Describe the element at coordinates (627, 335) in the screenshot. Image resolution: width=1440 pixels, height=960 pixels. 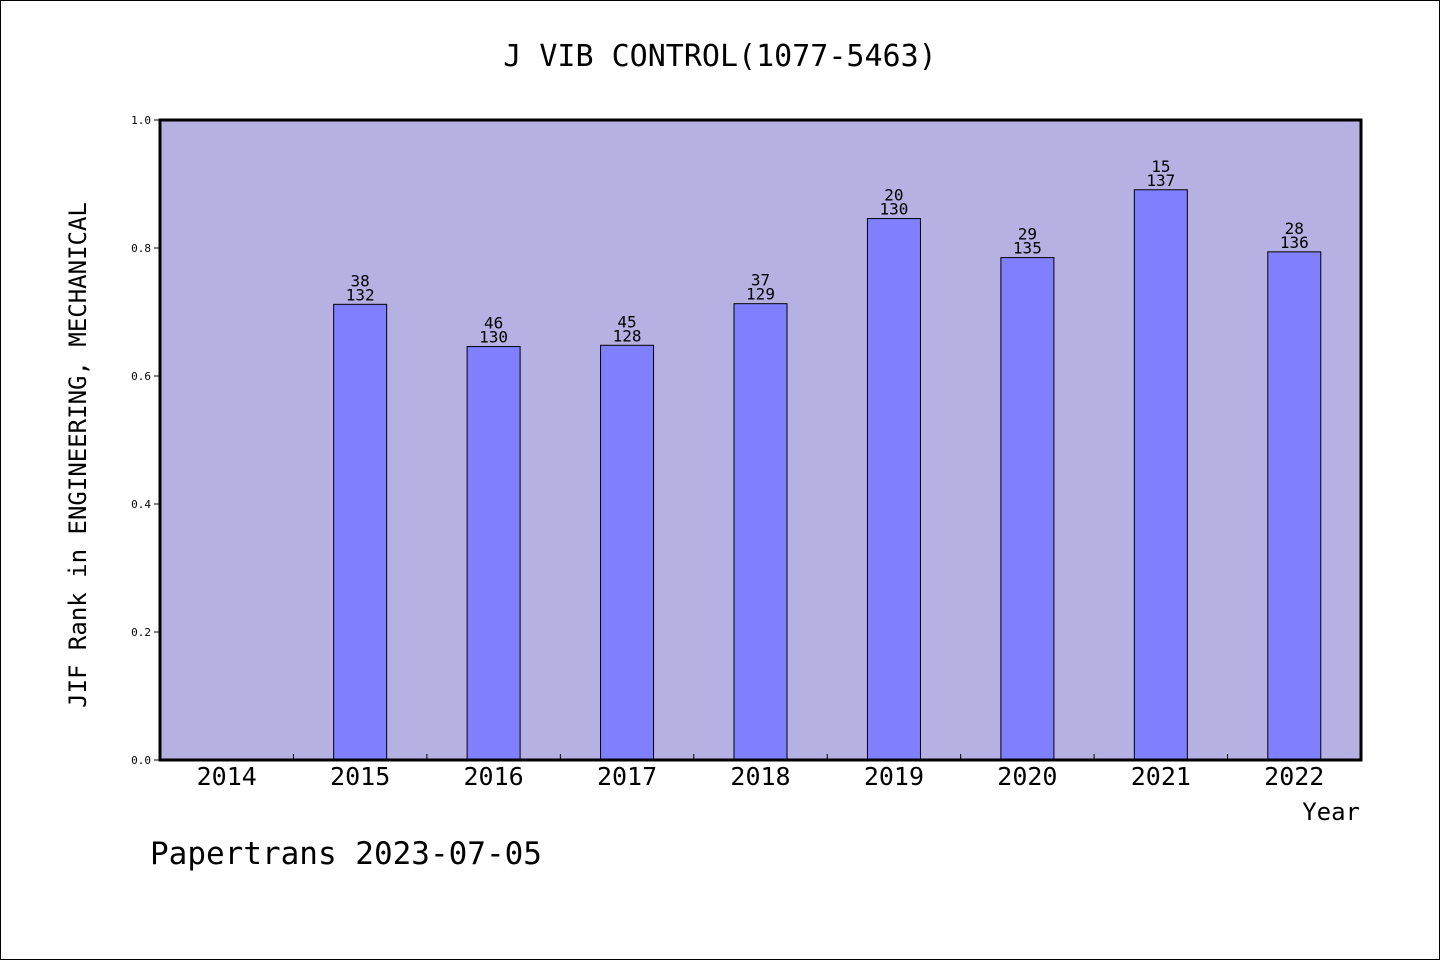
I see `bar-total-label: 128` at that location.